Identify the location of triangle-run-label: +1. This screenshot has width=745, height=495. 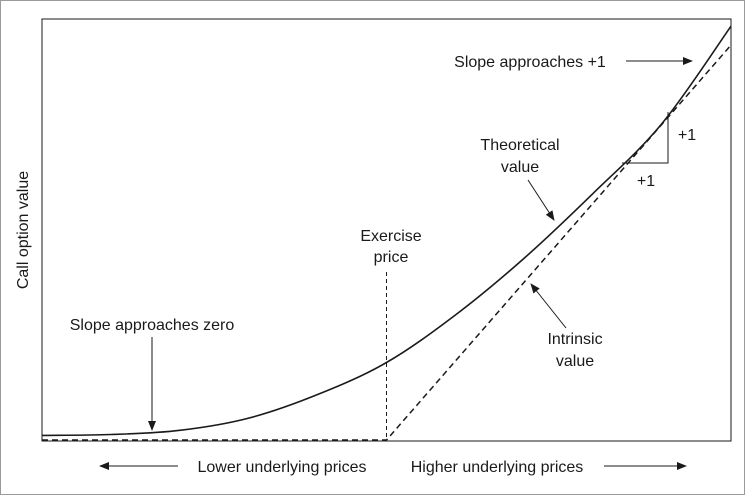
(646, 181).